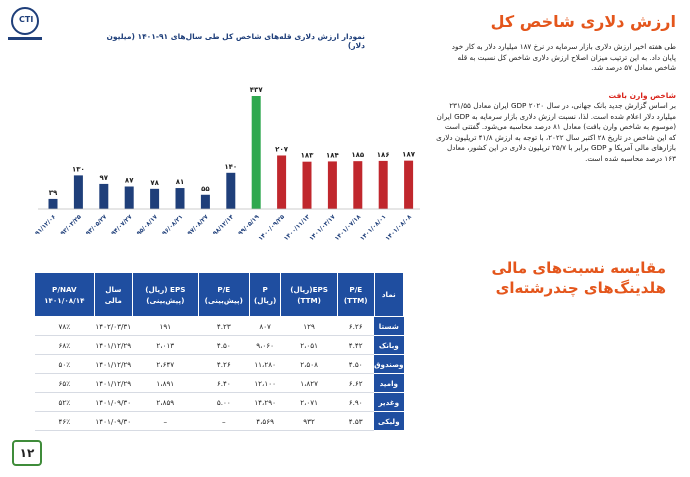  What do you see at coordinates (165, 326) in the screenshot?
I see `cell-eps-forecast: ۱۹۱` at bounding box center [165, 326].